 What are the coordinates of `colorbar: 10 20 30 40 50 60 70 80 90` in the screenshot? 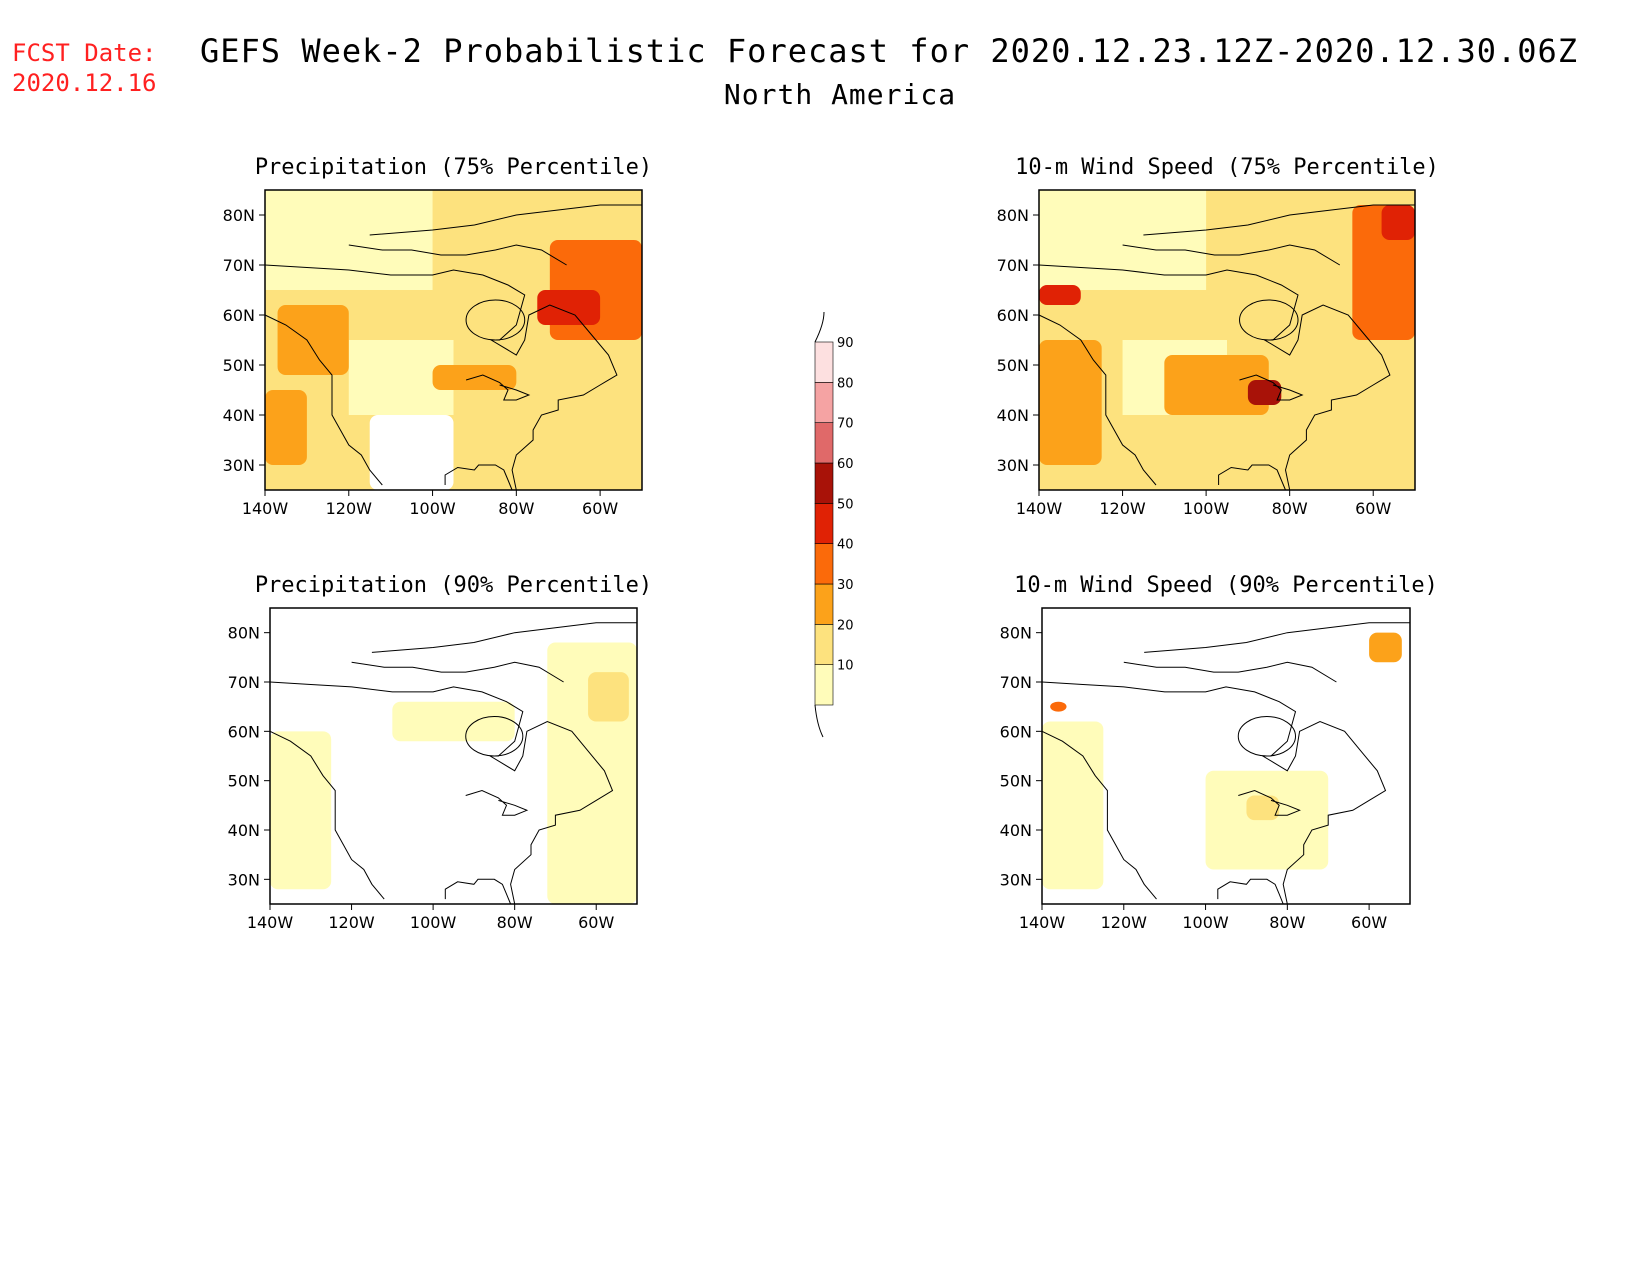 It's located at (834, 524).